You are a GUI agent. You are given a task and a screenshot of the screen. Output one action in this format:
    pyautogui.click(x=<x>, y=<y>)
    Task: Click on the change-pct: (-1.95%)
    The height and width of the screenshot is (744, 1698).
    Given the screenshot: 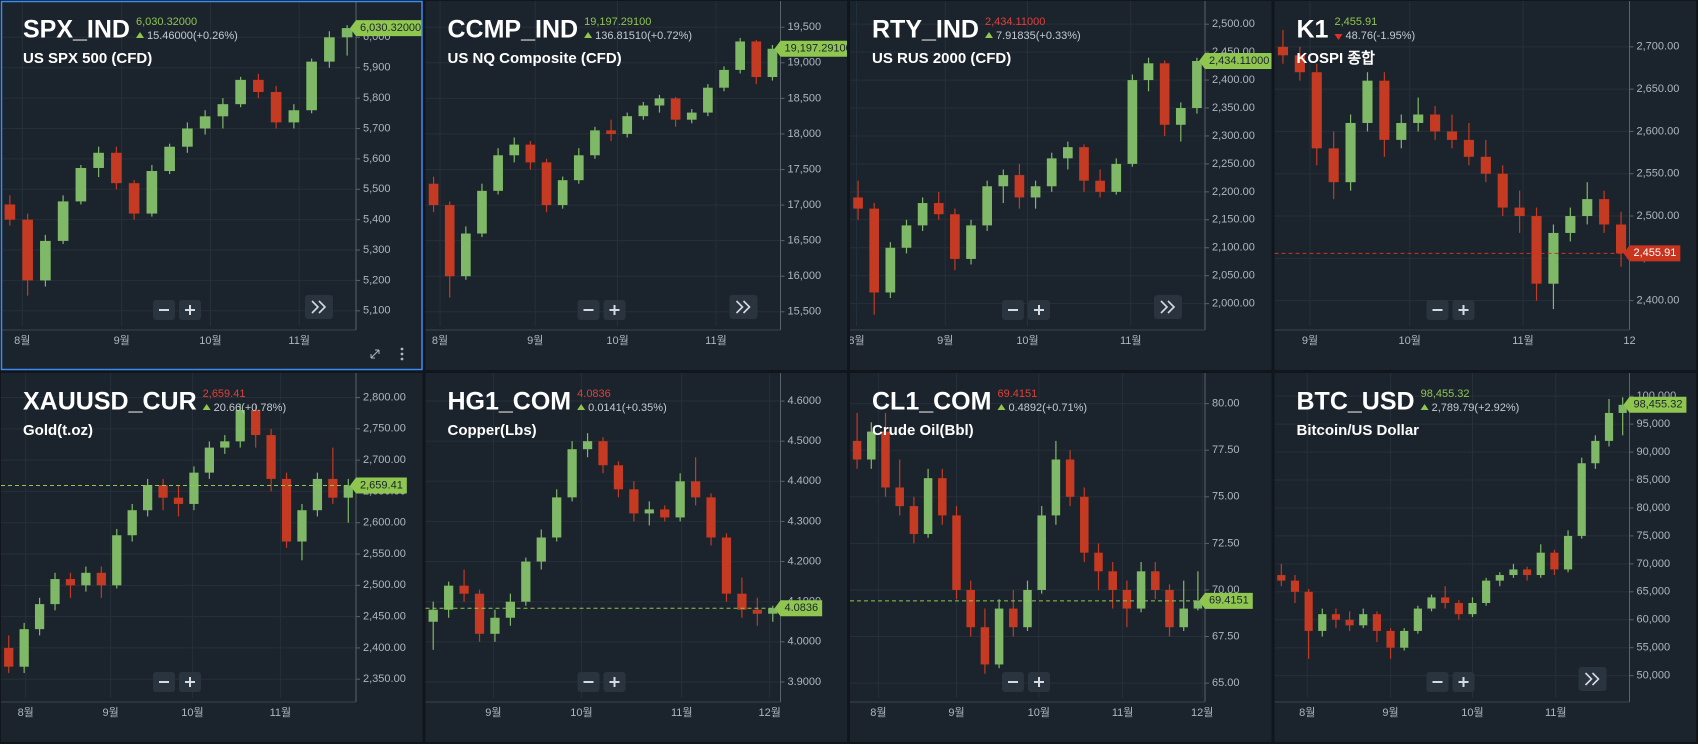 What is the action you would take?
    pyautogui.click(x=1394, y=36)
    